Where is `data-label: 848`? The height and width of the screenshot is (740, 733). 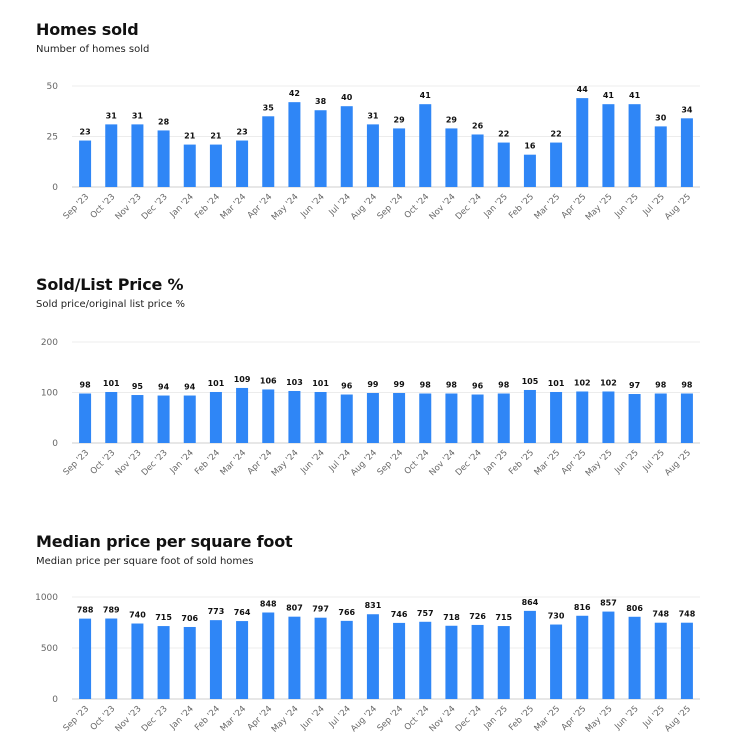 data-label: 848 is located at coordinates (268, 604).